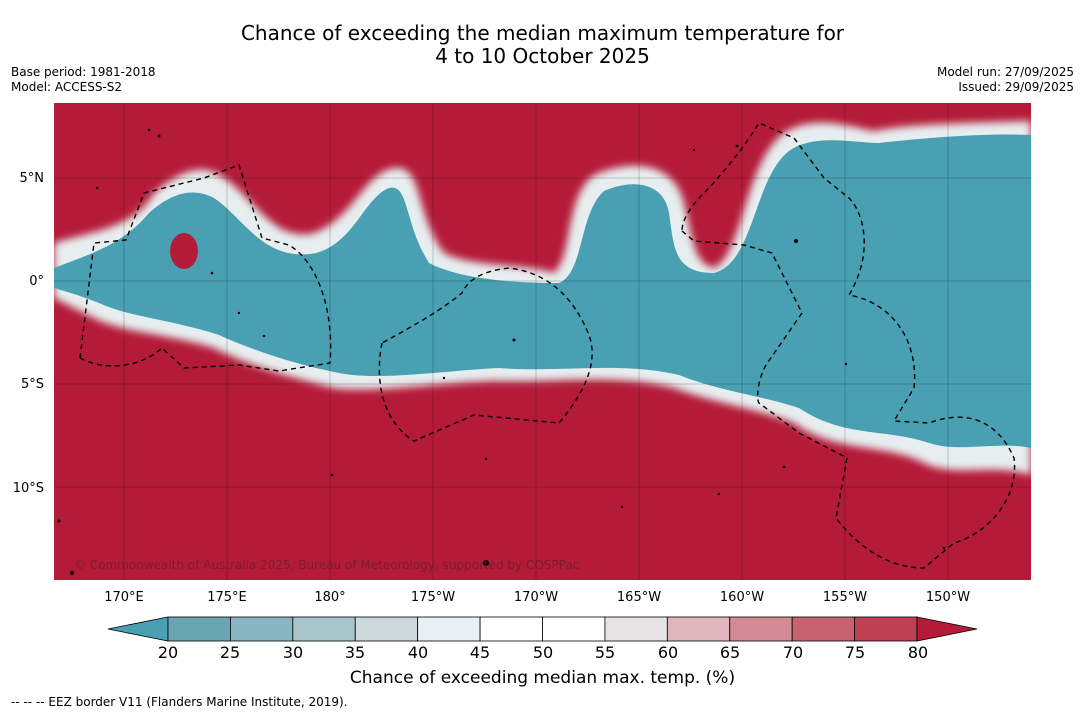 This screenshot has height=713, width=1085. I want to click on cb-tick-55: 55, so click(605, 652).